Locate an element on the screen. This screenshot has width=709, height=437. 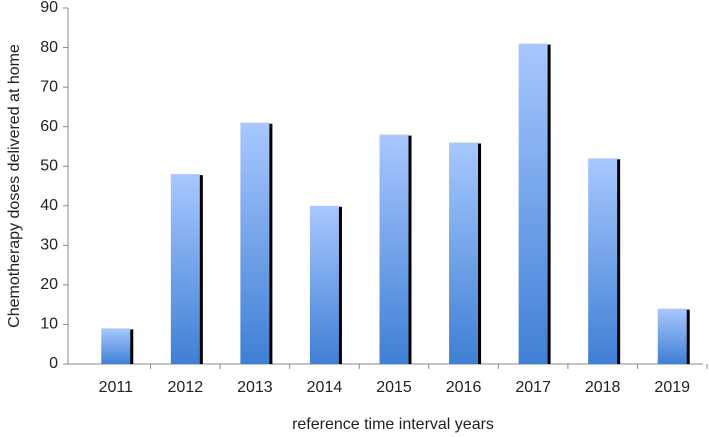
y-tick-label: 60 is located at coordinates (49, 126).